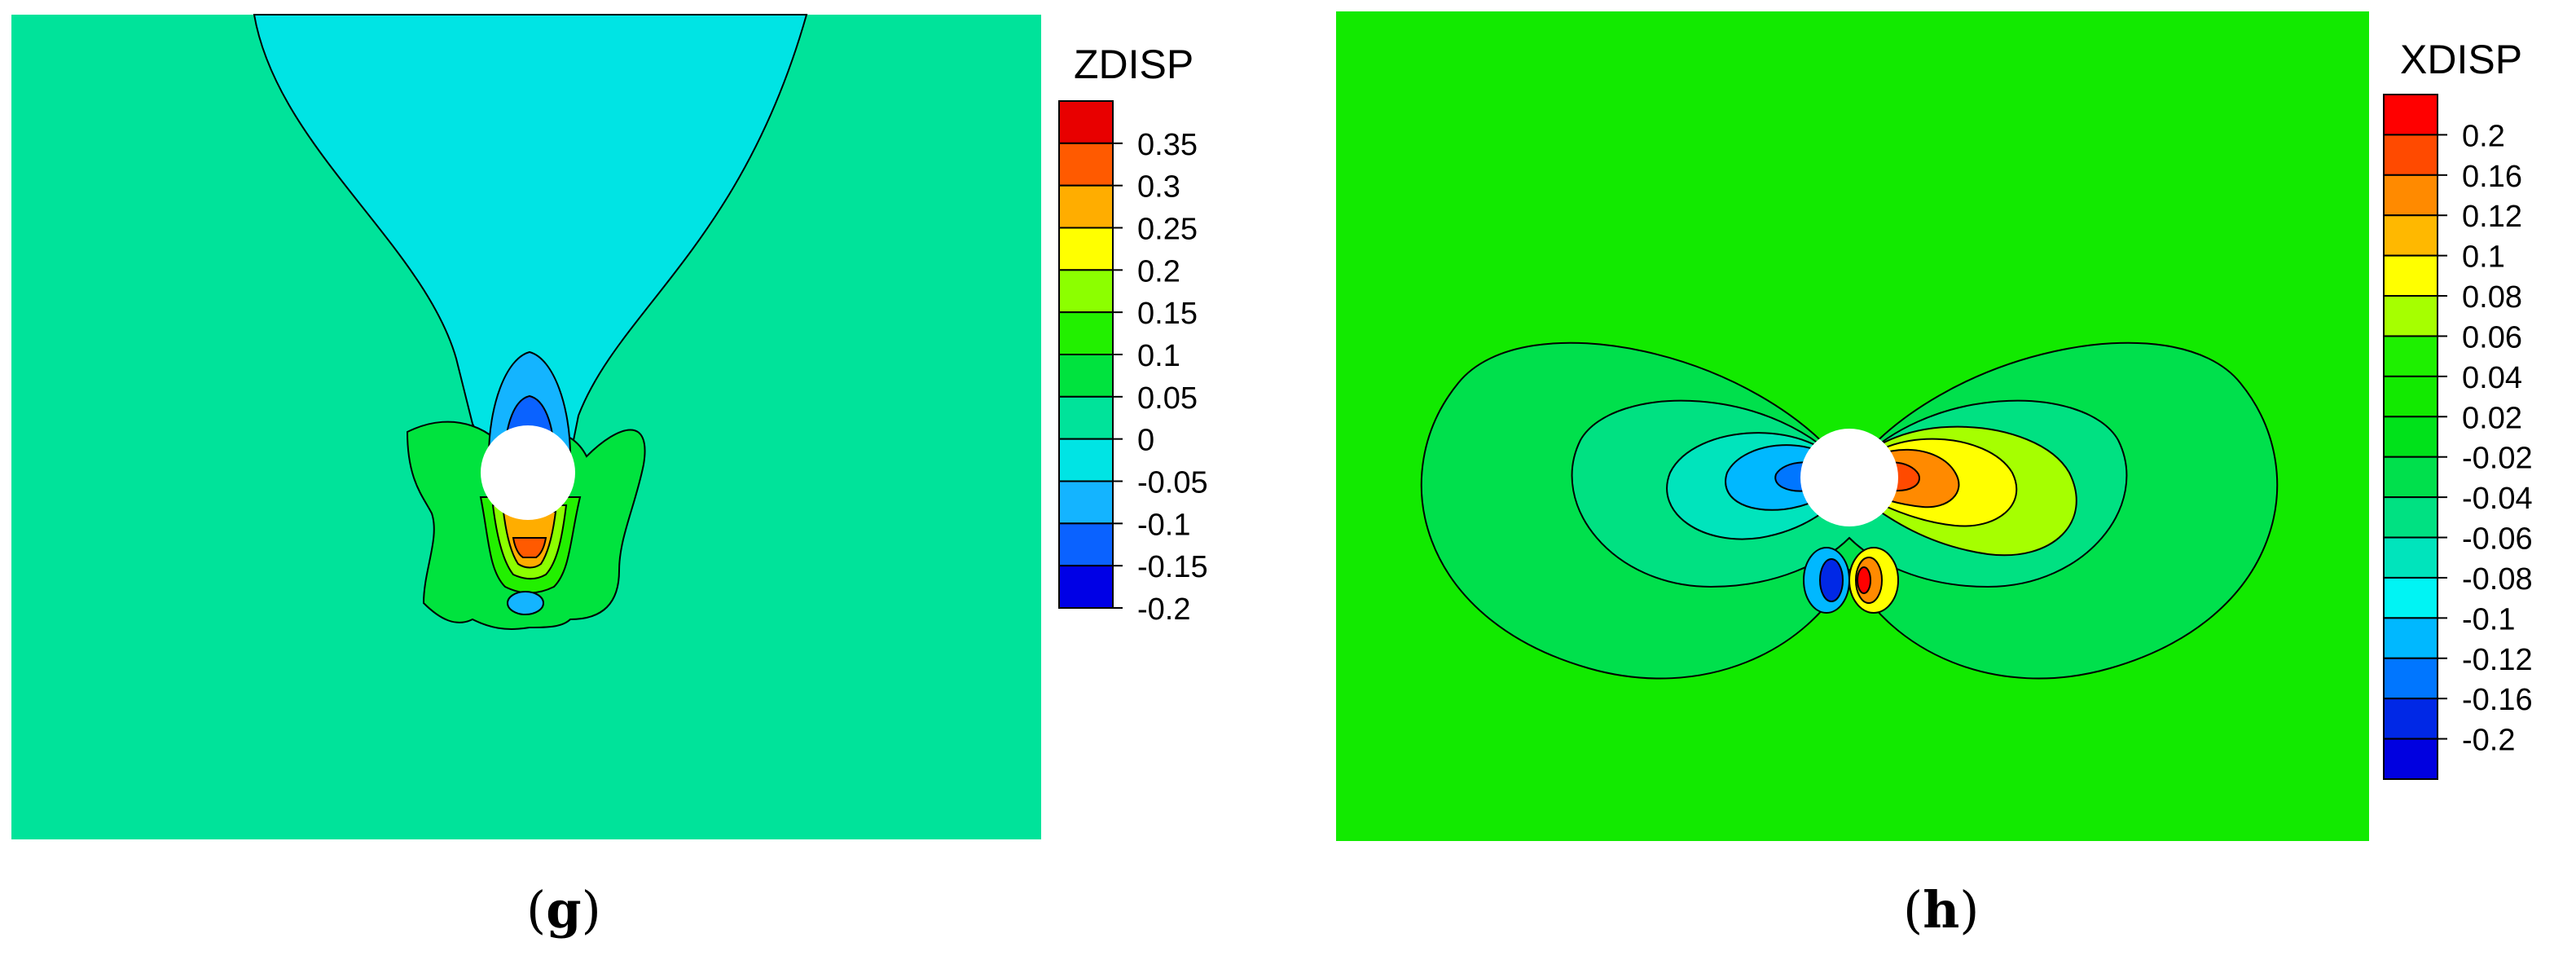  Describe the element at coordinates (1158, 187) in the screenshot. I see `colorbar-tick-label-g: 0.3` at that location.